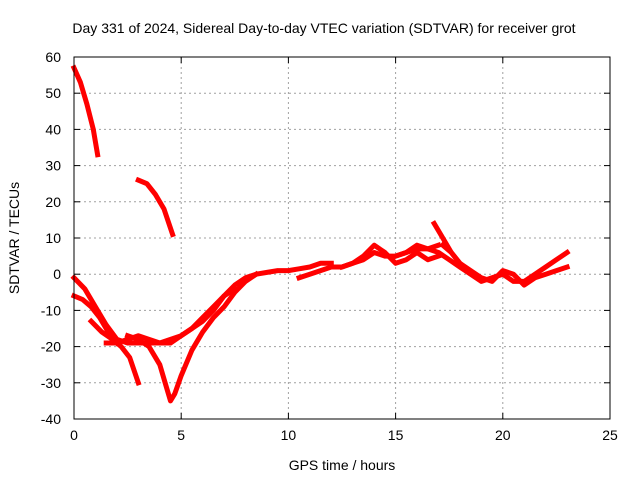 Image resolution: width=640 pixels, height=480 pixels. What do you see at coordinates (181, 435) in the screenshot?
I see `x-tick-label: 5` at bounding box center [181, 435].